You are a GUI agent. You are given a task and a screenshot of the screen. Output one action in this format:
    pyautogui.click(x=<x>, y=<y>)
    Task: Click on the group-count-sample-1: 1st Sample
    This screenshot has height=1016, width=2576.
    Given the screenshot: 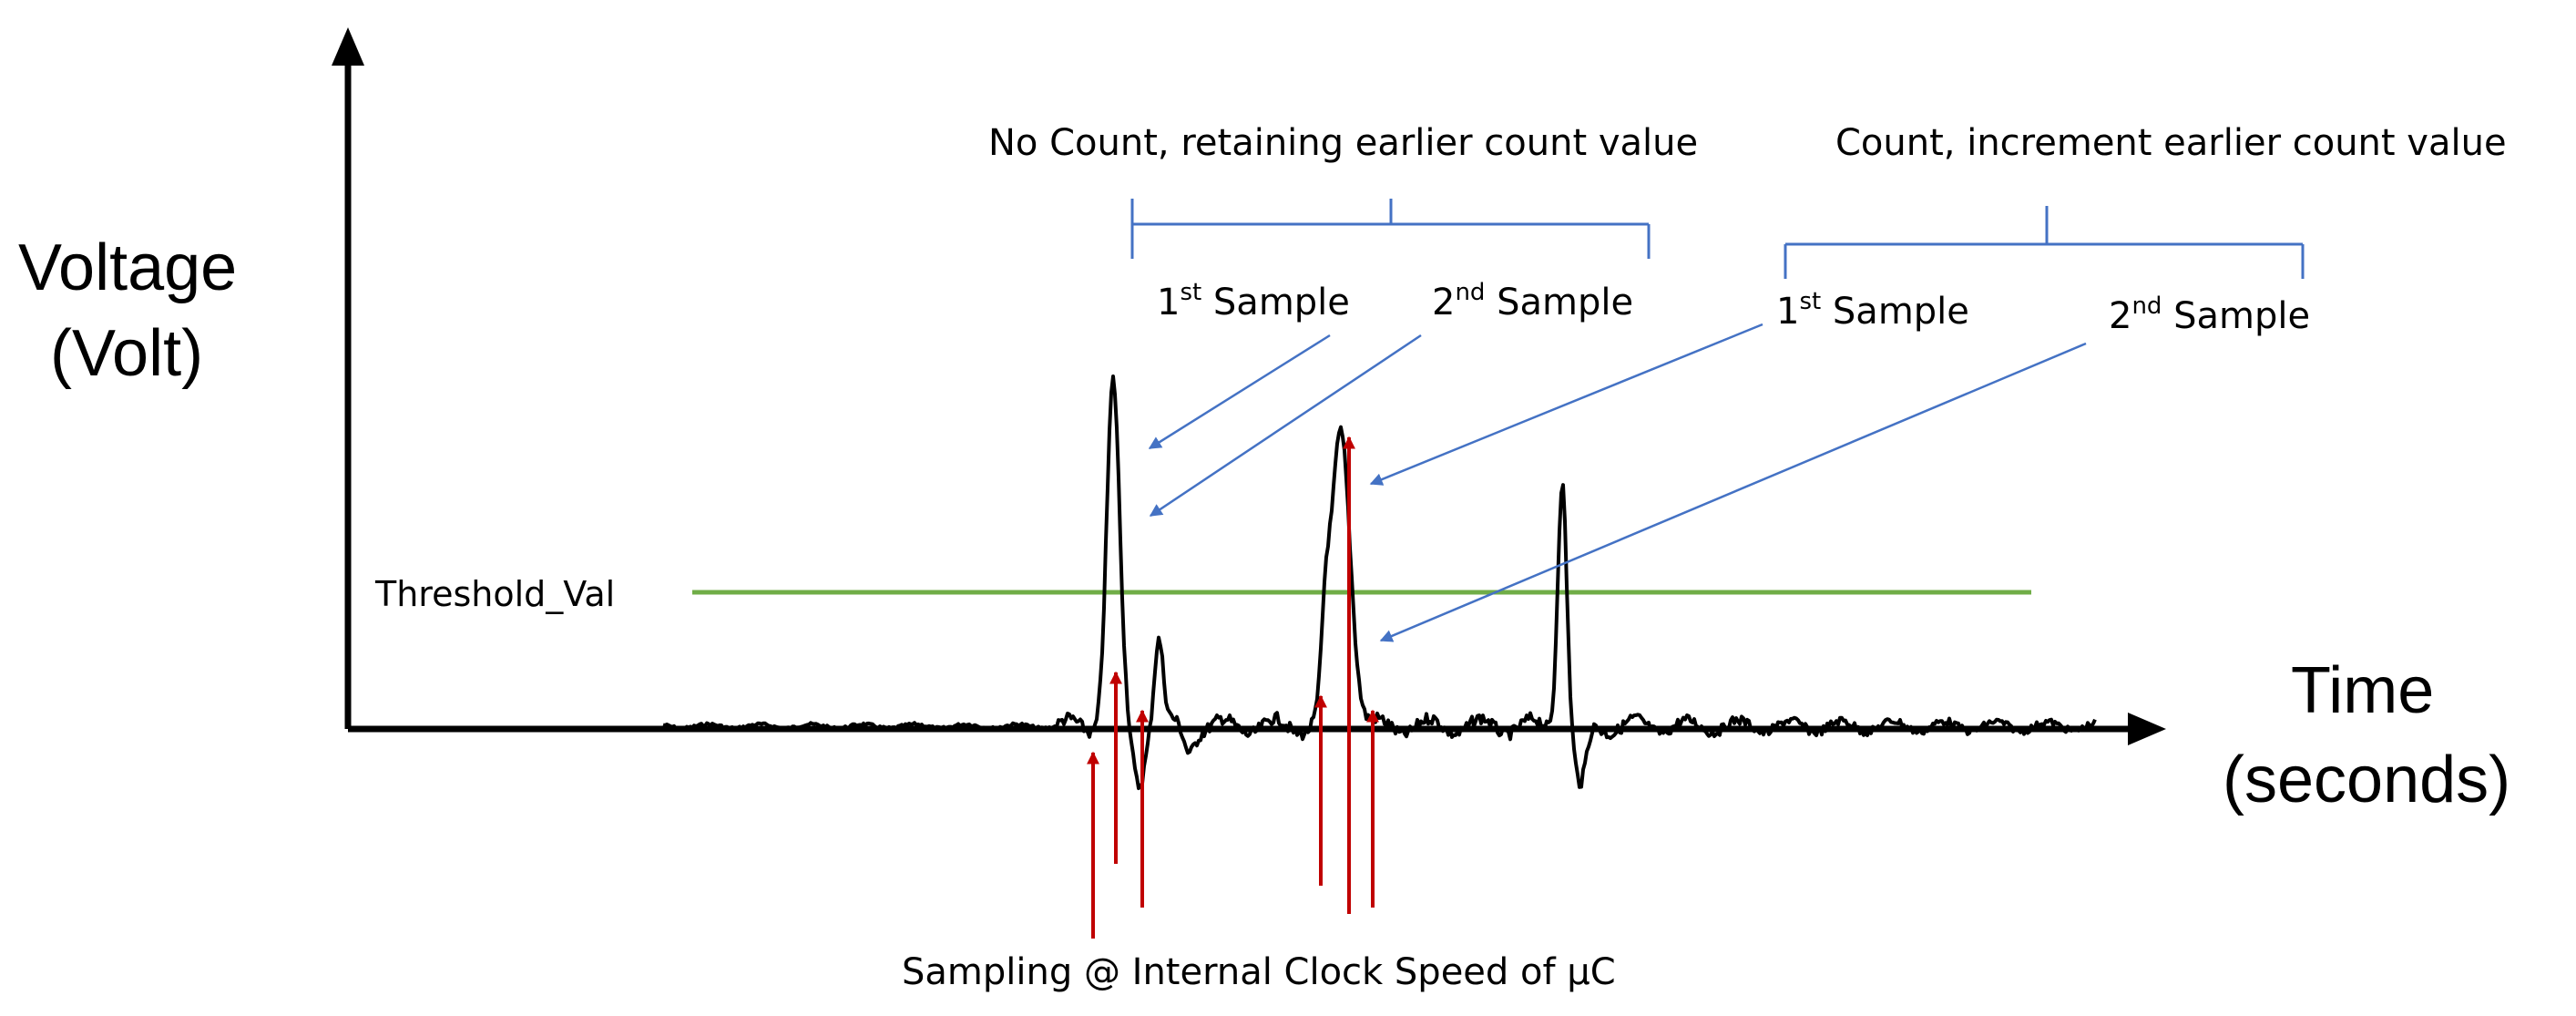 What is the action you would take?
    pyautogui.click(x=1872, y=311)
    